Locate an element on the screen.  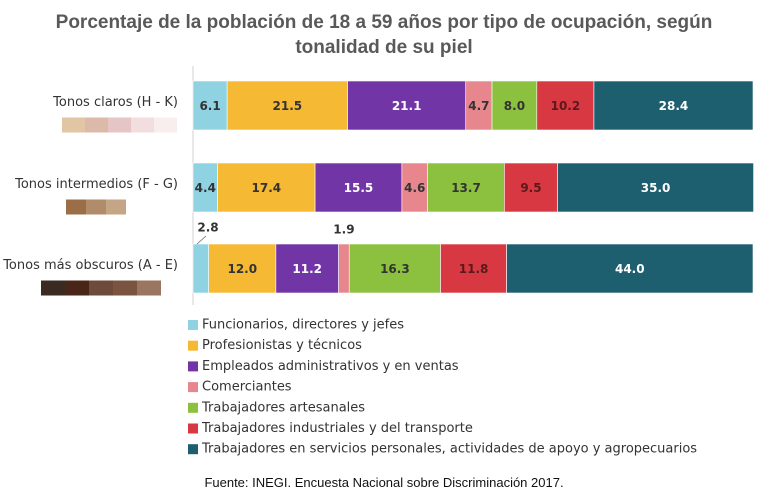
data-label: 28.4 is located at coordinates (674, 106).